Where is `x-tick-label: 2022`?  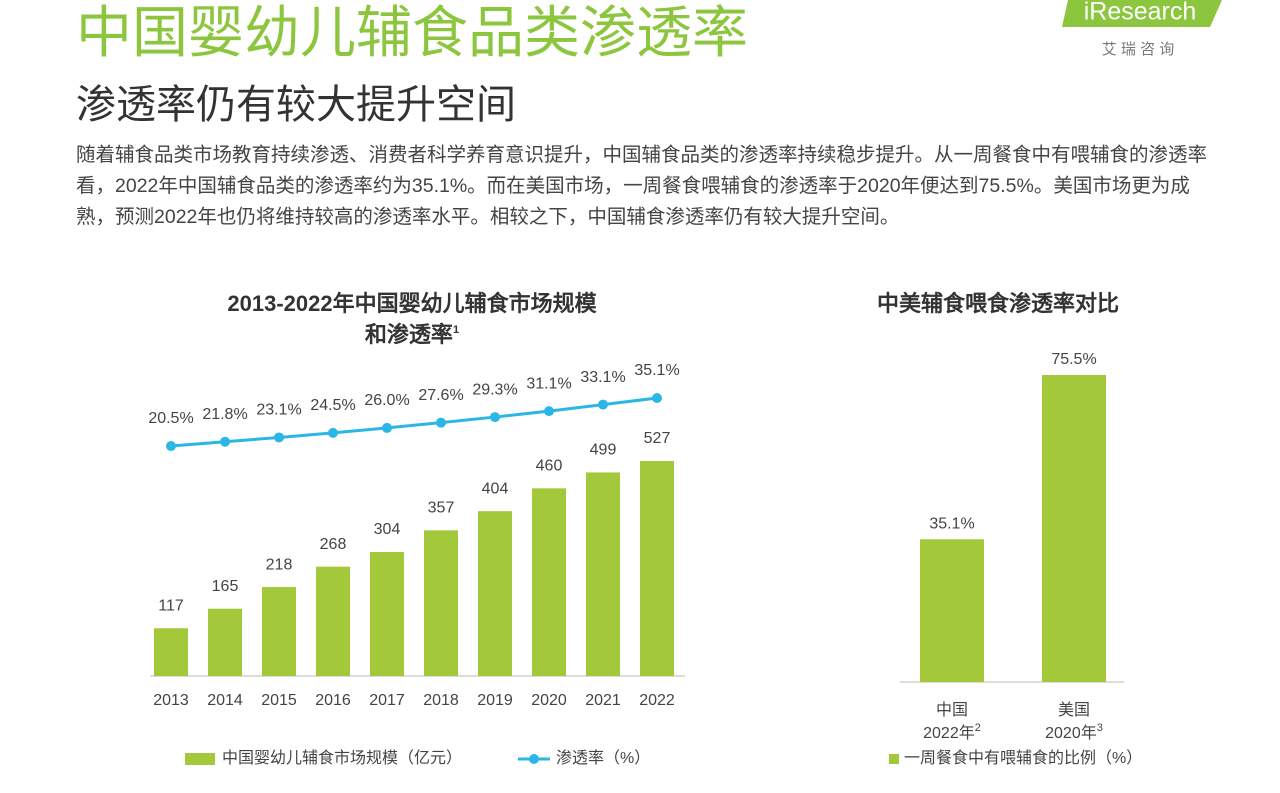 x-tick-label: 2022 is located at coordinates (657, 700).